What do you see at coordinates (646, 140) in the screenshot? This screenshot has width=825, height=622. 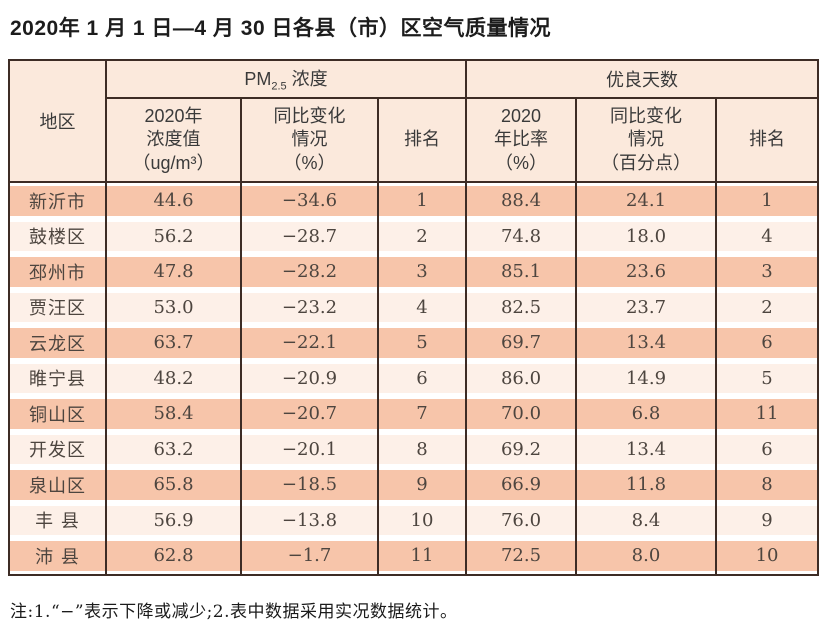 I see `col-header-days-change: 同比变化 情况 （百分点）` at bounding box center [646, 140].